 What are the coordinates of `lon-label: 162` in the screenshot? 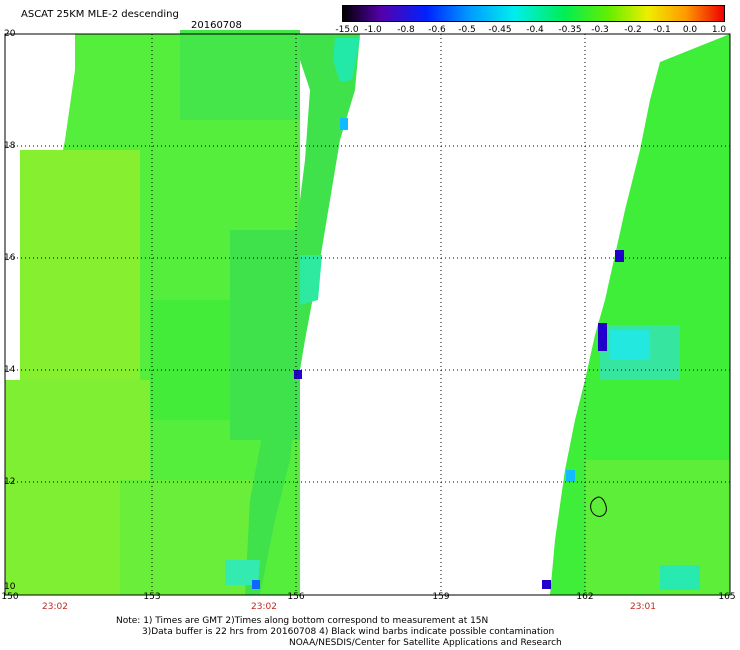 It's located at (585, 597).